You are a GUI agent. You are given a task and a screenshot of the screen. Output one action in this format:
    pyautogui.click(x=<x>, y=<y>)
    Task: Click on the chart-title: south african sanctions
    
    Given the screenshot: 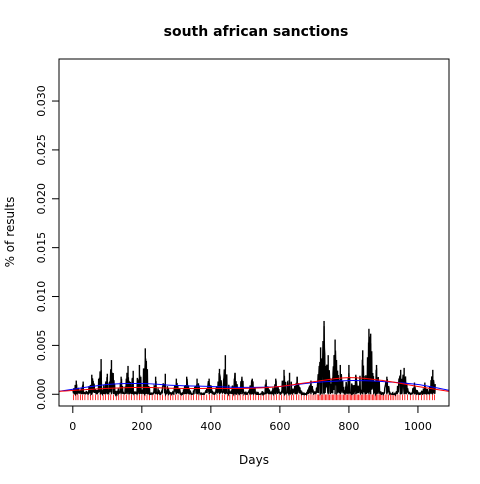 What is the action you would take?
    pyautogui.click(x=256, y=32)
    